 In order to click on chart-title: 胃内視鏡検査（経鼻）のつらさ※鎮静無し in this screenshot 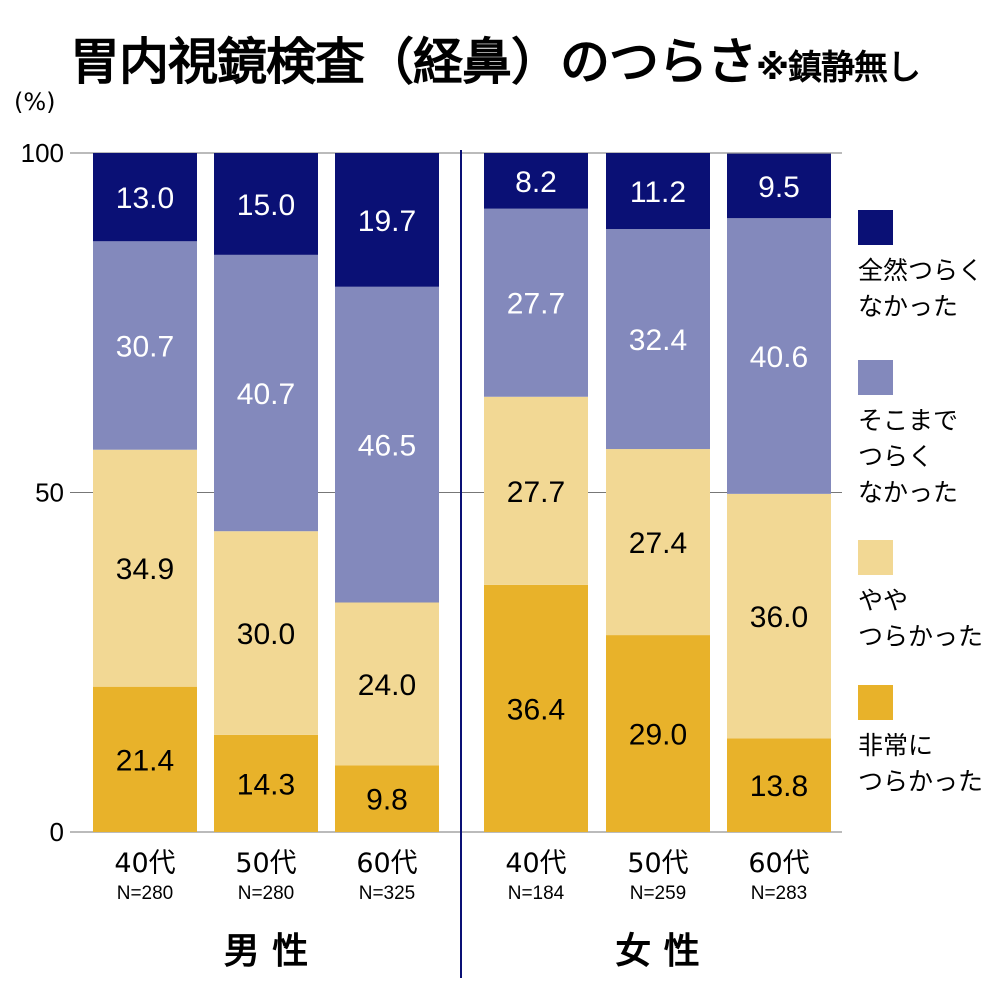, I will do `click(495, 58)`.